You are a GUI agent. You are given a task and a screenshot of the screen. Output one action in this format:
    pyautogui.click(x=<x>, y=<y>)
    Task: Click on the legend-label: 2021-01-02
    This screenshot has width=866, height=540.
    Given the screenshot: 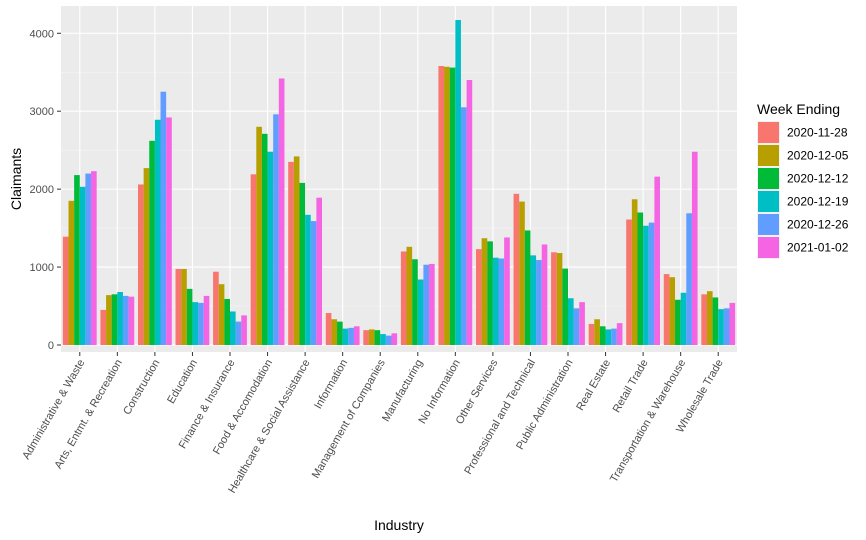 What is the action you would take?
    pyautogui.click(x=818, y=248)
    